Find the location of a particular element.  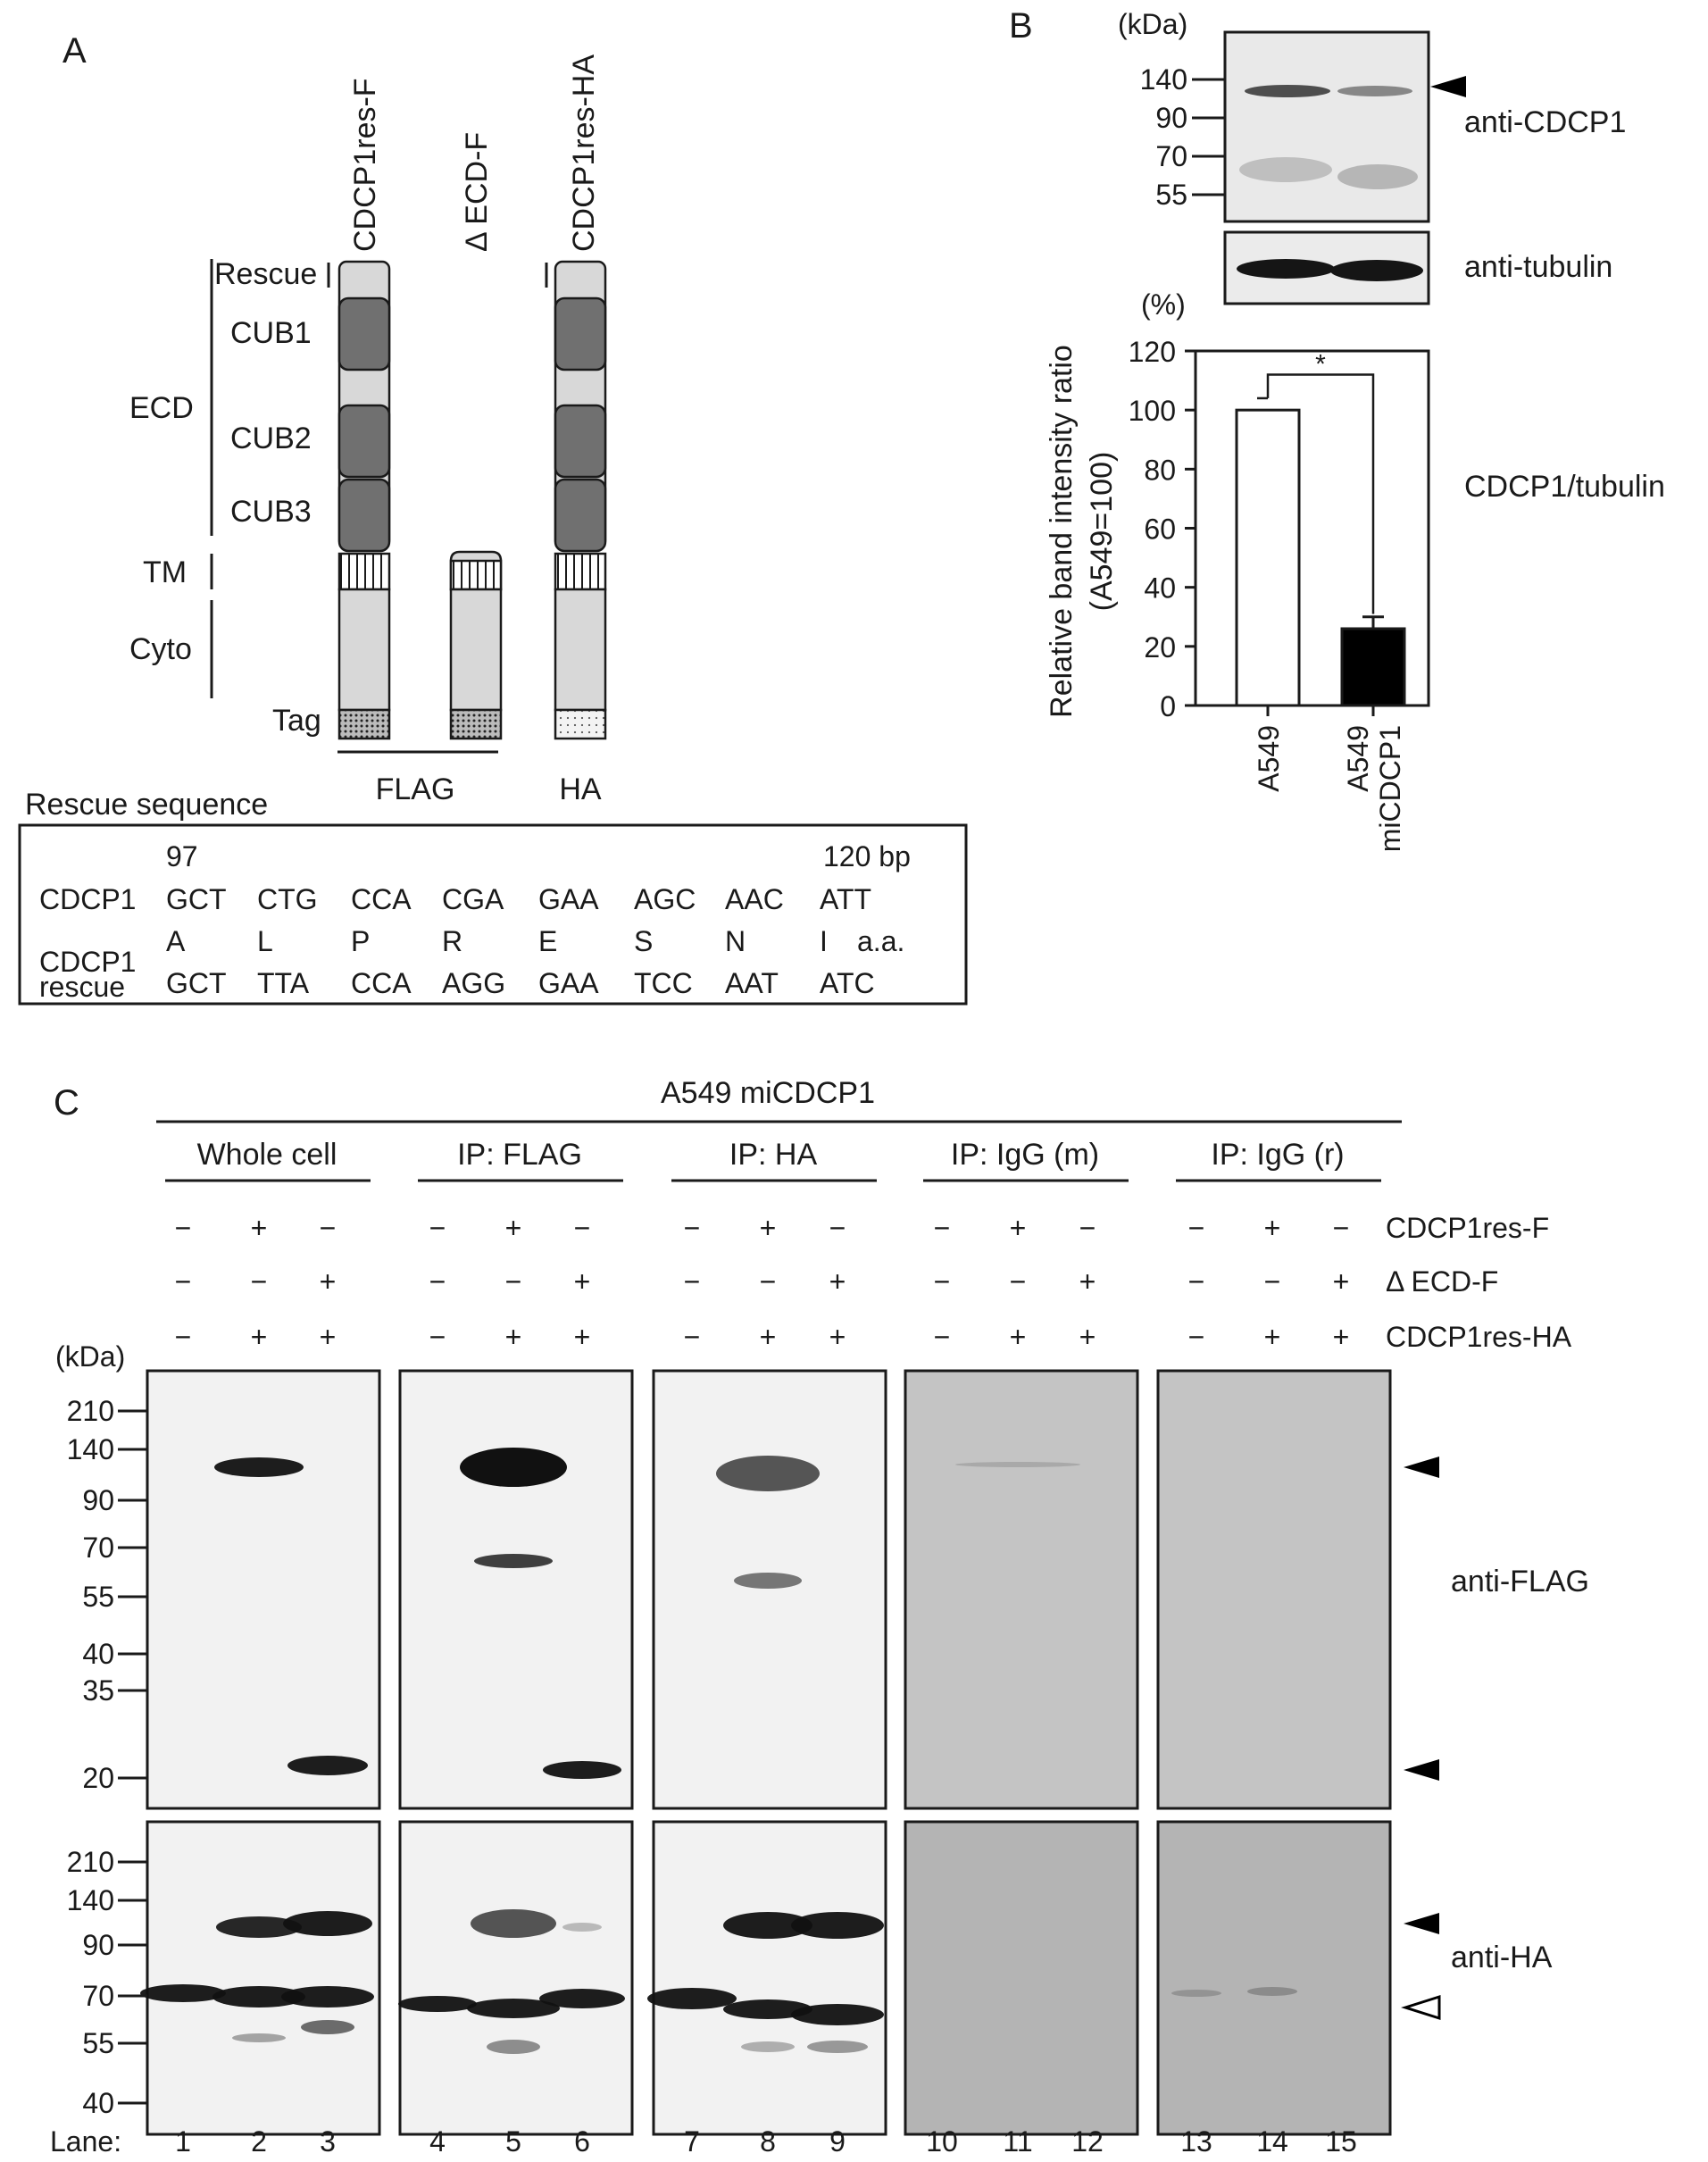

anti-ha-blot is located at coordinates (1021, 1978).